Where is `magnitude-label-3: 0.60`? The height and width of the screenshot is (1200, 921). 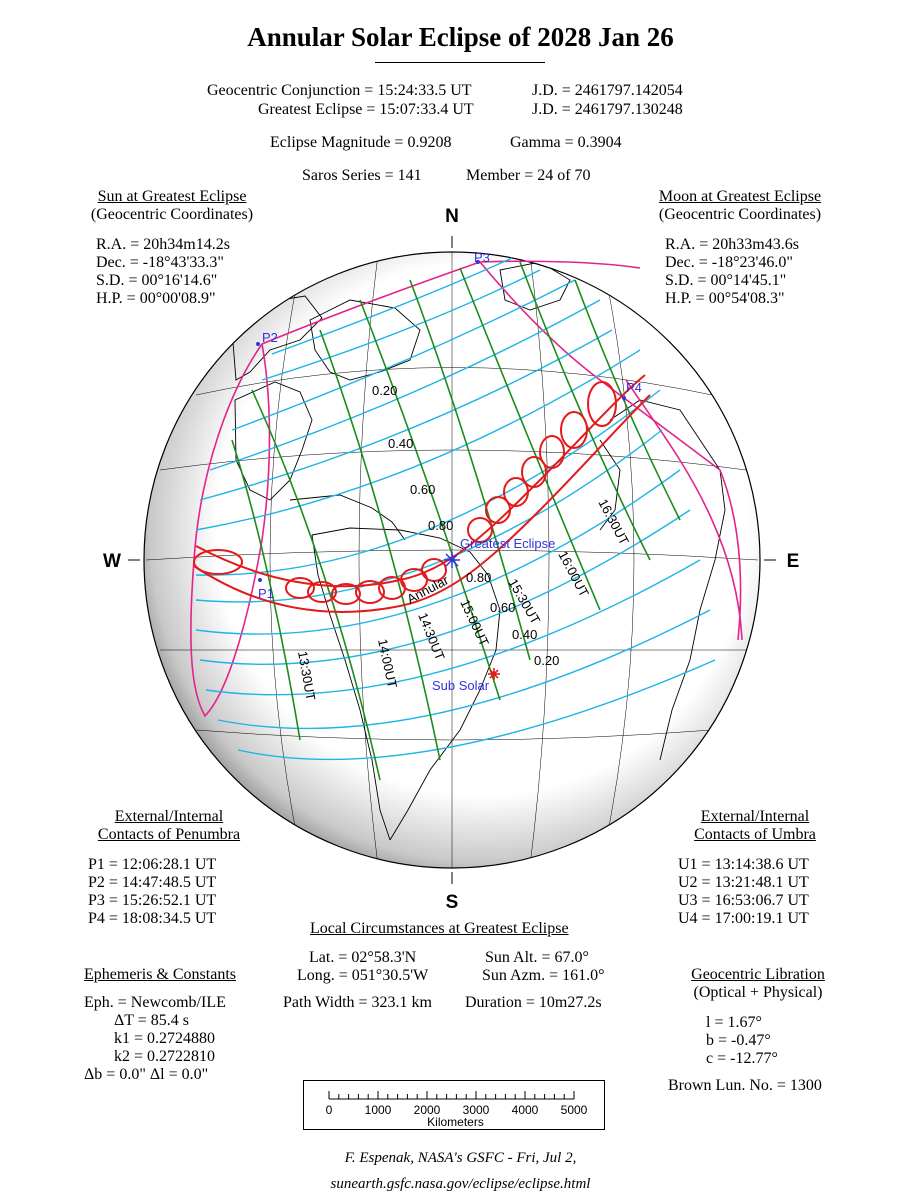
magnitude-label-3: 0.60 is located at coordinates (422, 489).